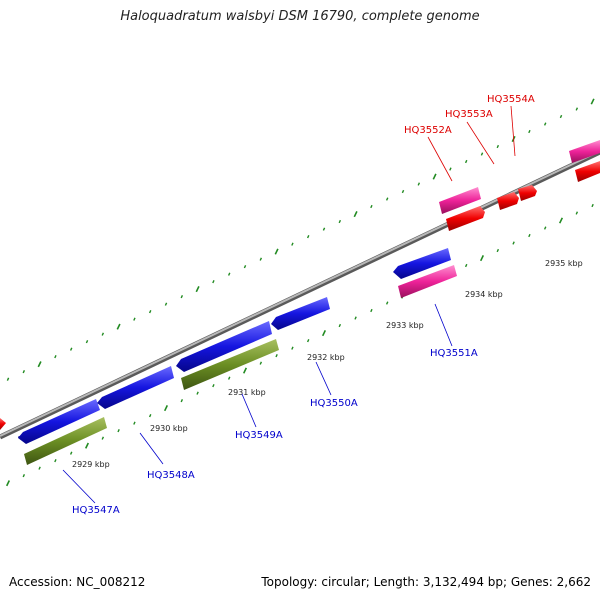 This screenshot has height=600, width=600. I want to click on tick-label: 2934 kbp, so click(484, 294).